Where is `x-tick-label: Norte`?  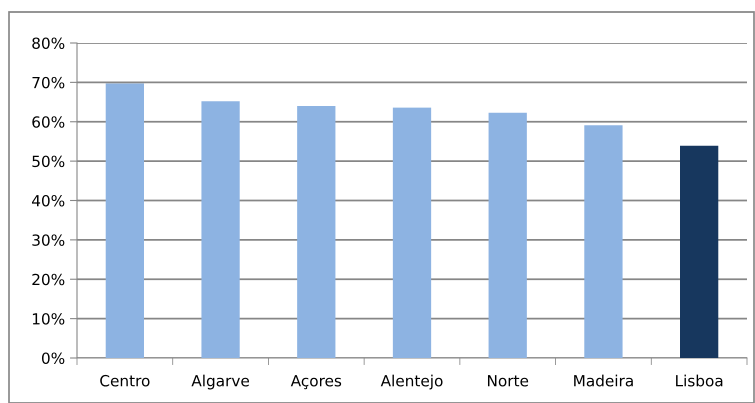
x-tick-label: Norte is located at coordinates (508, 380).